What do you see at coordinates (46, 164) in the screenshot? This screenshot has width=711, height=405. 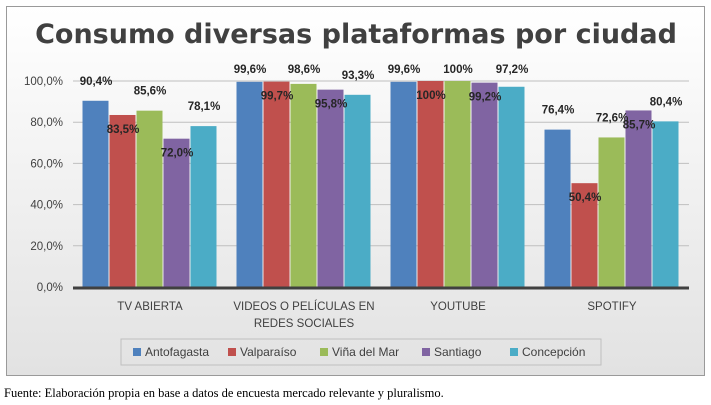 I see `y-tick-label: 60,0%` at bounding box center [46, 164].